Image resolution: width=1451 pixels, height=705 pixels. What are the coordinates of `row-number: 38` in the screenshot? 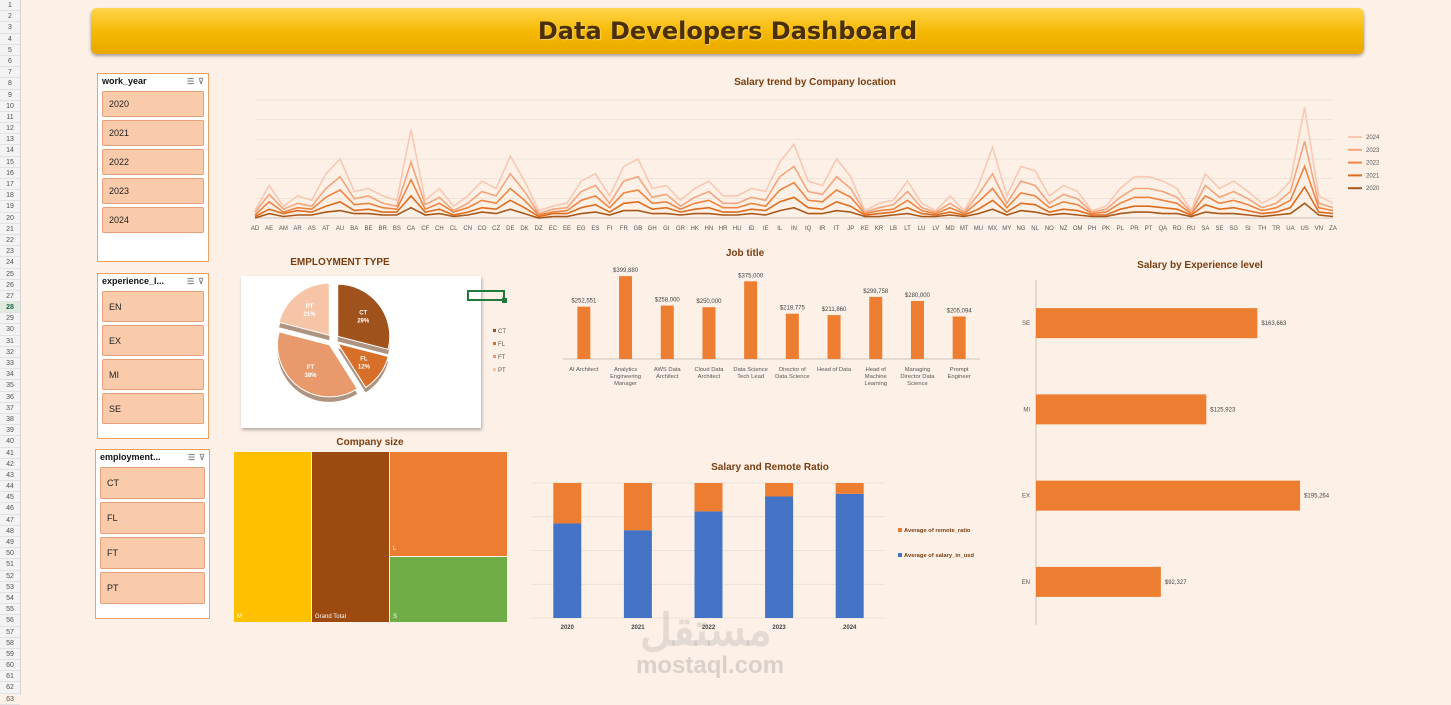 It's located at (10, 420).